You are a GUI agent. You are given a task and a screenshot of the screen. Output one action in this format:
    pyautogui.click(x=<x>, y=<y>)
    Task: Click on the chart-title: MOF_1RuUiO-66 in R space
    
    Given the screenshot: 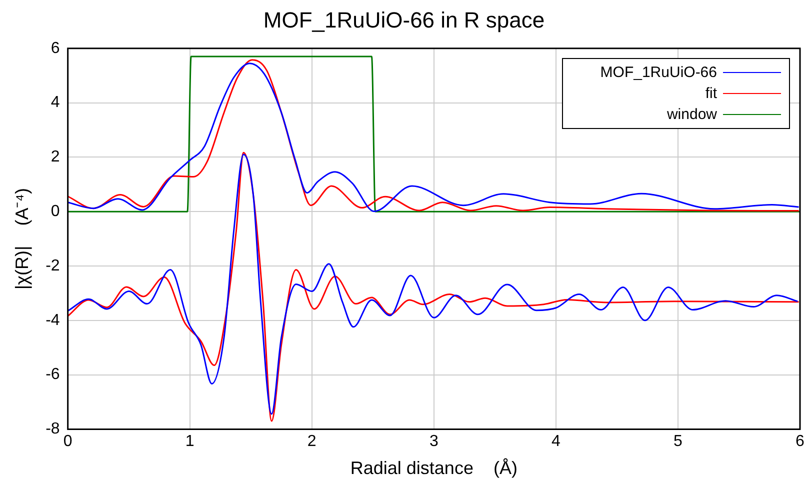 What is the action you would take?
    pyautogui.click(x=404, y=19)
    